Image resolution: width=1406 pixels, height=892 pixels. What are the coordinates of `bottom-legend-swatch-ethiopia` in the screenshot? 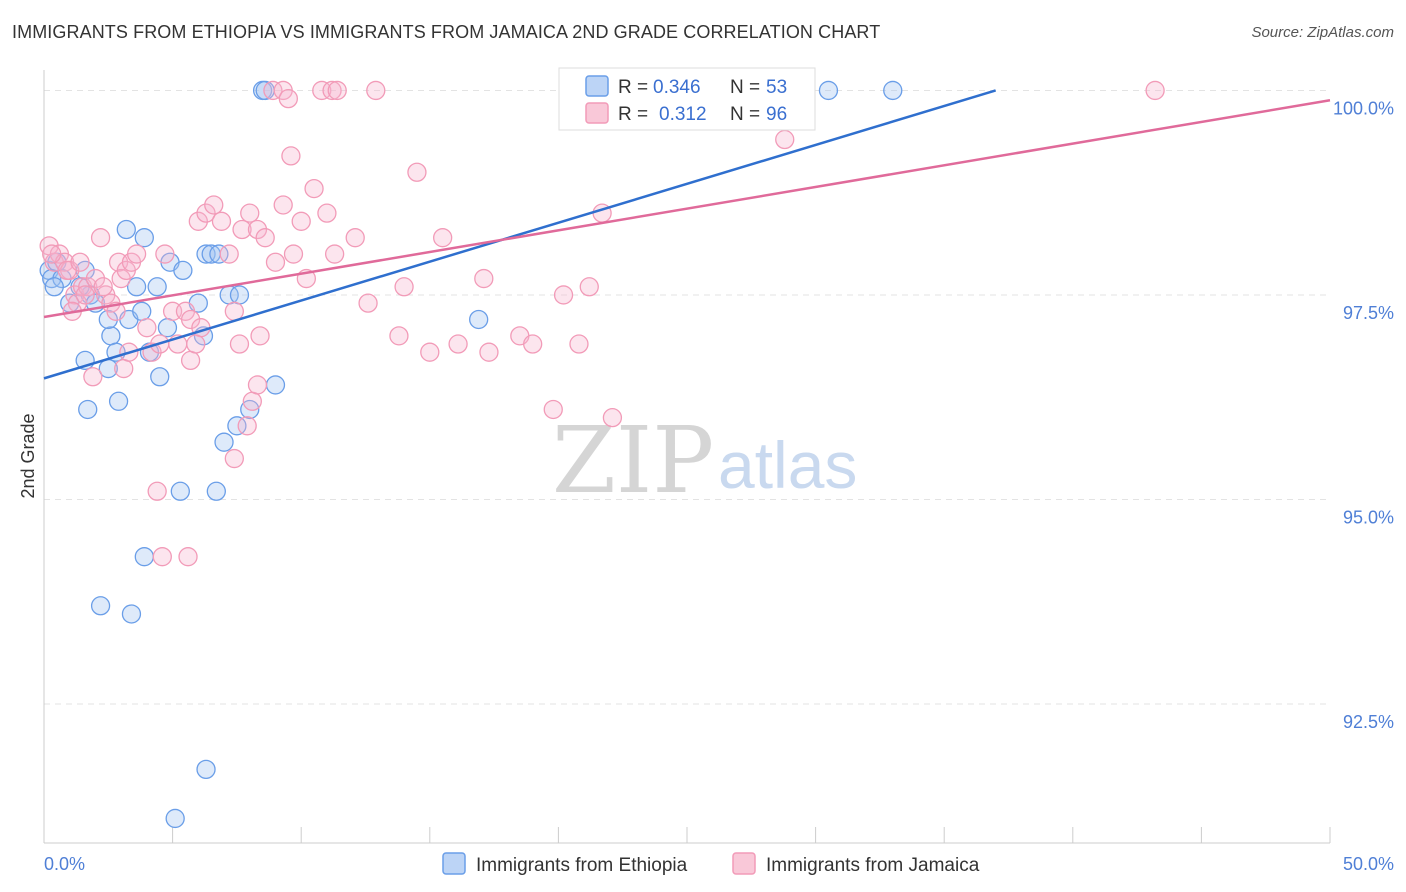 It's located at (454, 863).